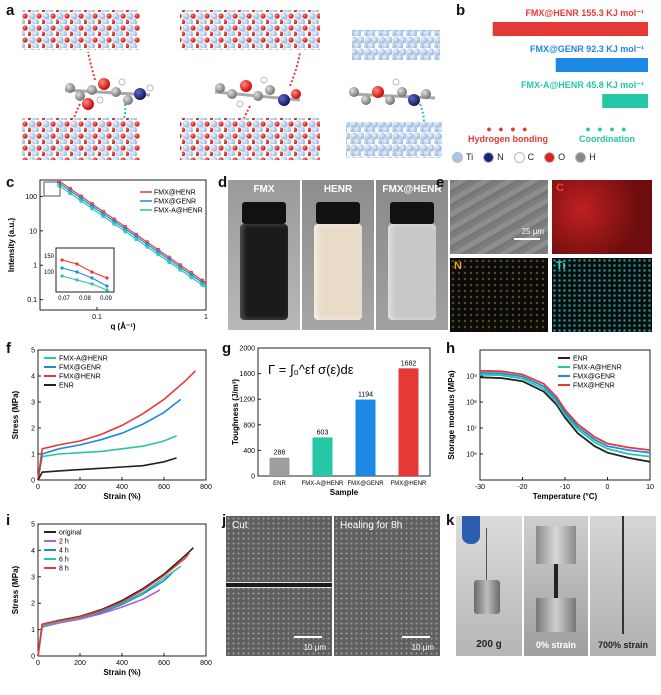 The width and height of the screenshot is (661, 695). What do you see at coordinates (80, 368) in the screenshot?
I see `f-legend-label-1: FMX@GENR` at bounding box center [80, 368].